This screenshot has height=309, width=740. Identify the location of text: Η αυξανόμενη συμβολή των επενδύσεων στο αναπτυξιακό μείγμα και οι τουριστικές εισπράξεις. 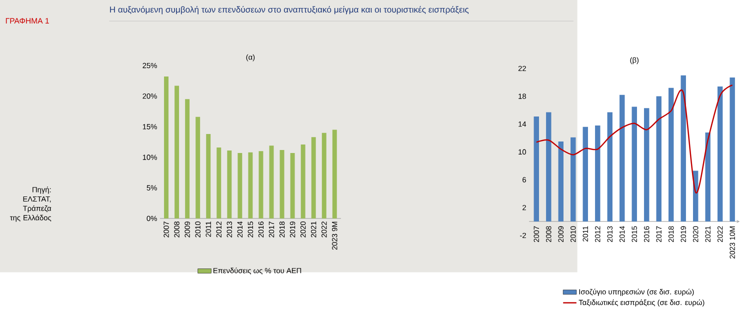
(289, 10).